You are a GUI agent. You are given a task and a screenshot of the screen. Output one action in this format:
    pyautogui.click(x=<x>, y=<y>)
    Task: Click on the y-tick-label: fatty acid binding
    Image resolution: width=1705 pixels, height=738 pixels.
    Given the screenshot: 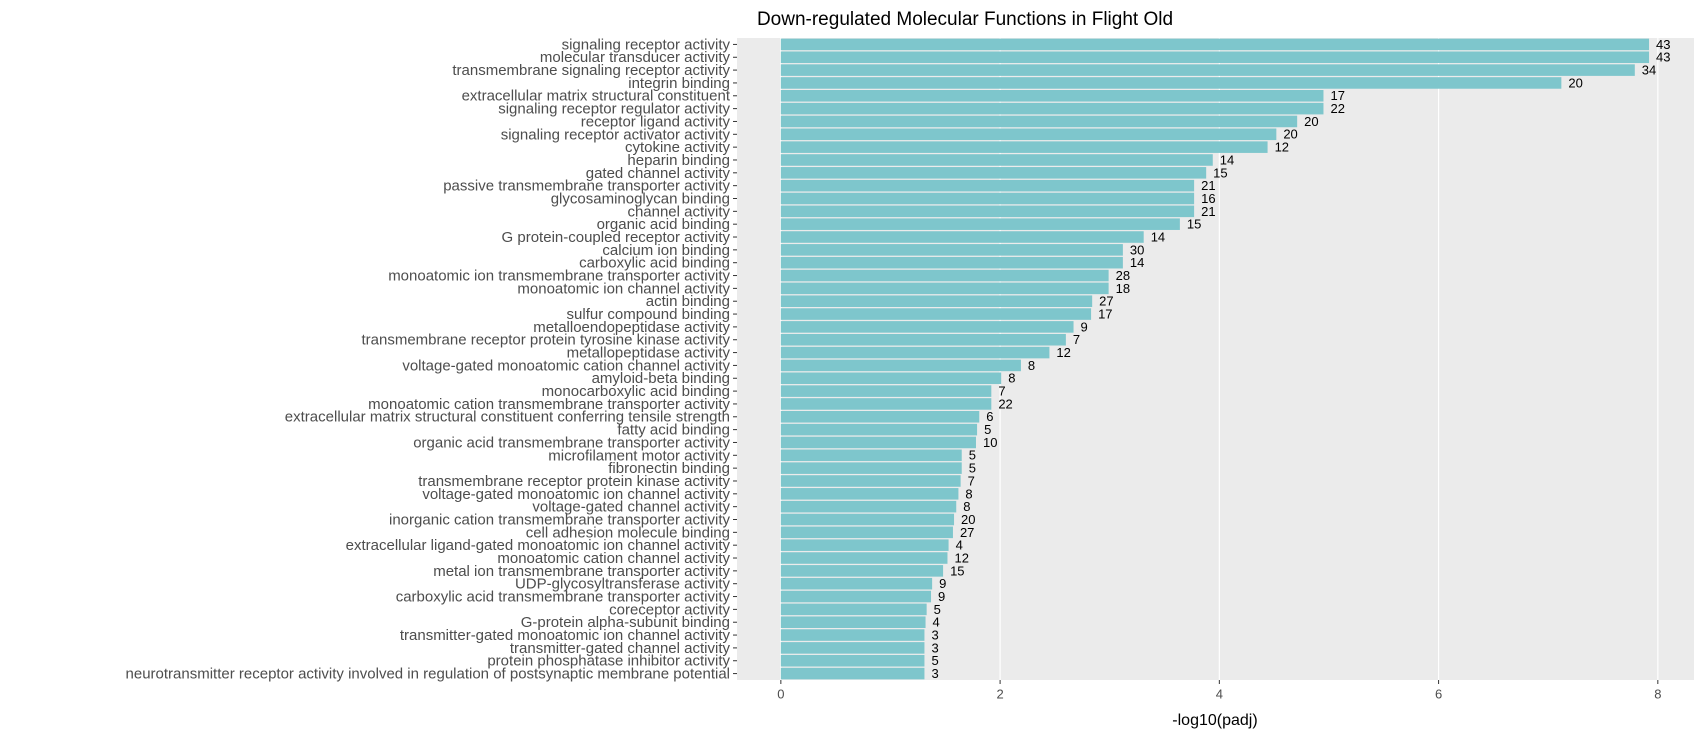 What is the action you would take?
    pyautogui.click(x=673, y=430)
    